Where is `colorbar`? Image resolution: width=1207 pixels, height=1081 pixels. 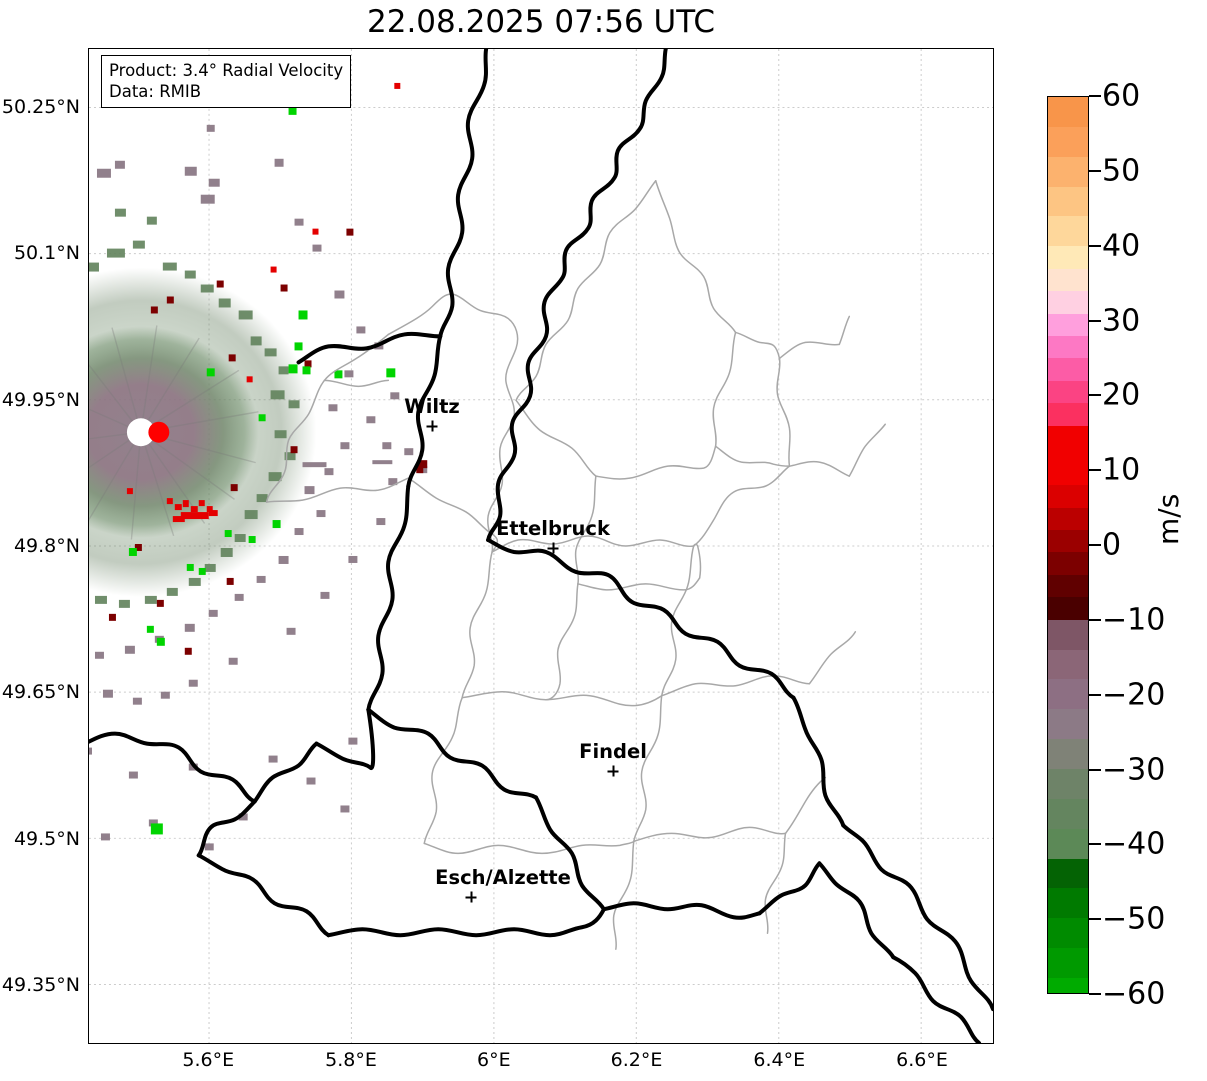 colorbar is located at coordinates (1068, 545).